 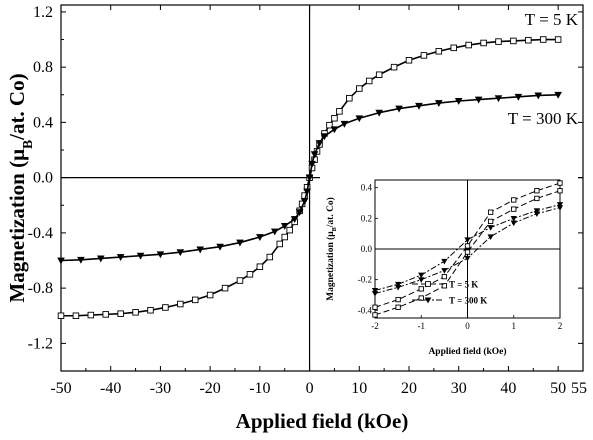 I want to click on label-5k: T = 5 K, so click(x=552, y=19).